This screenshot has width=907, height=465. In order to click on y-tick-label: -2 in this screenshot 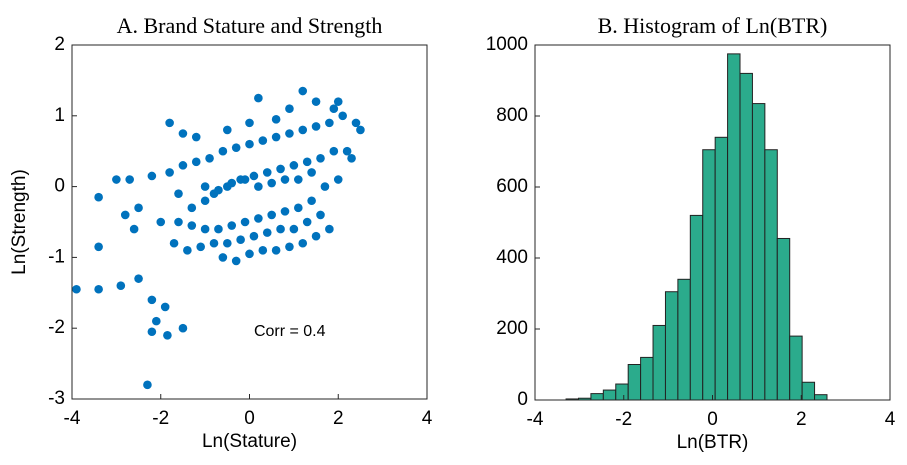, I will do `click(56, 327)`.